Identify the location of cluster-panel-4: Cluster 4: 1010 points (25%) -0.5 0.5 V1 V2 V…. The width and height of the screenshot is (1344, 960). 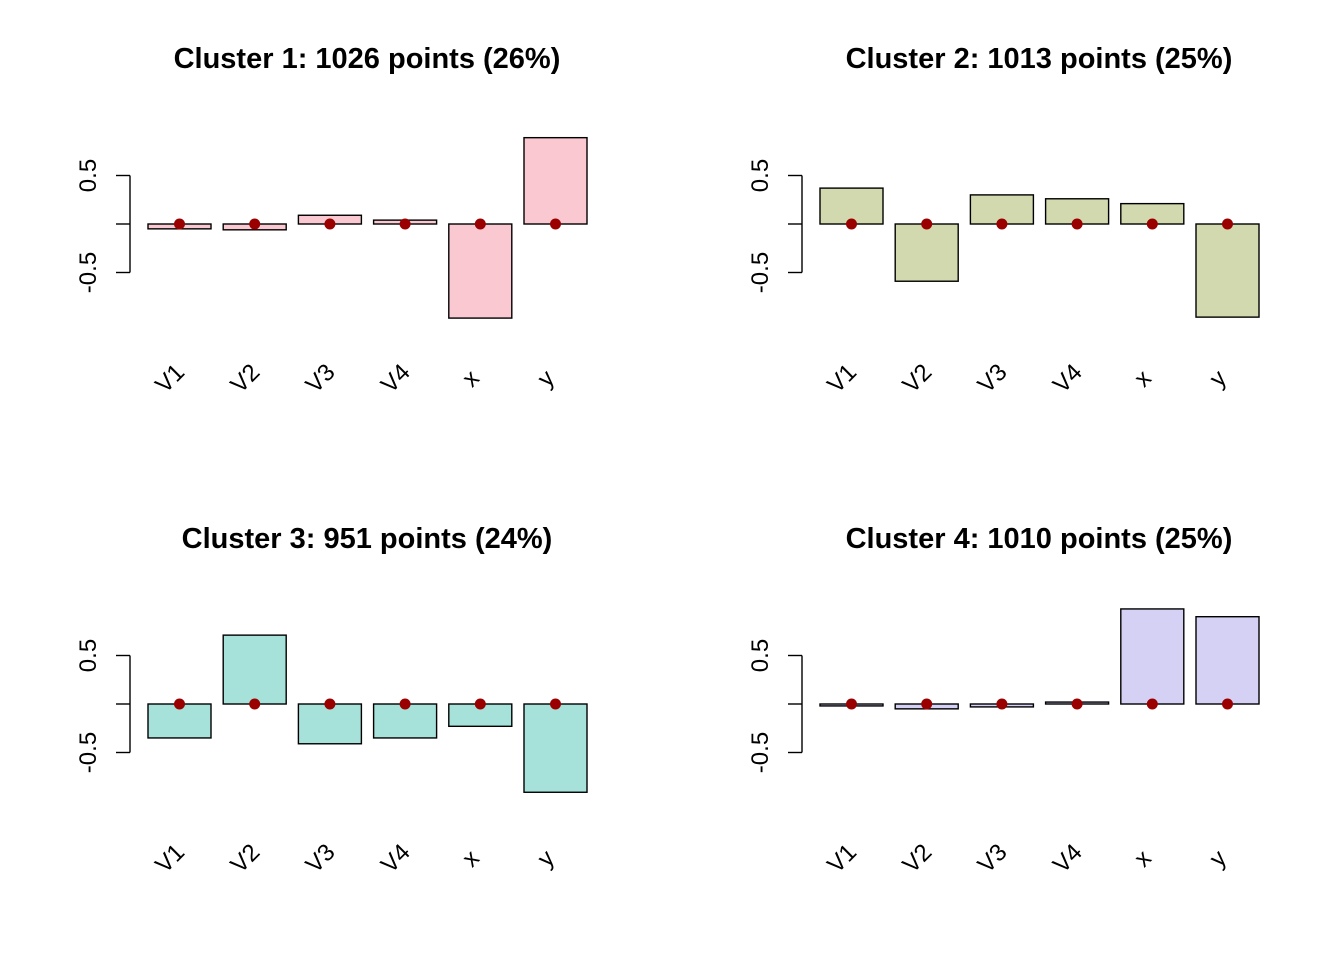
(1003, 701).